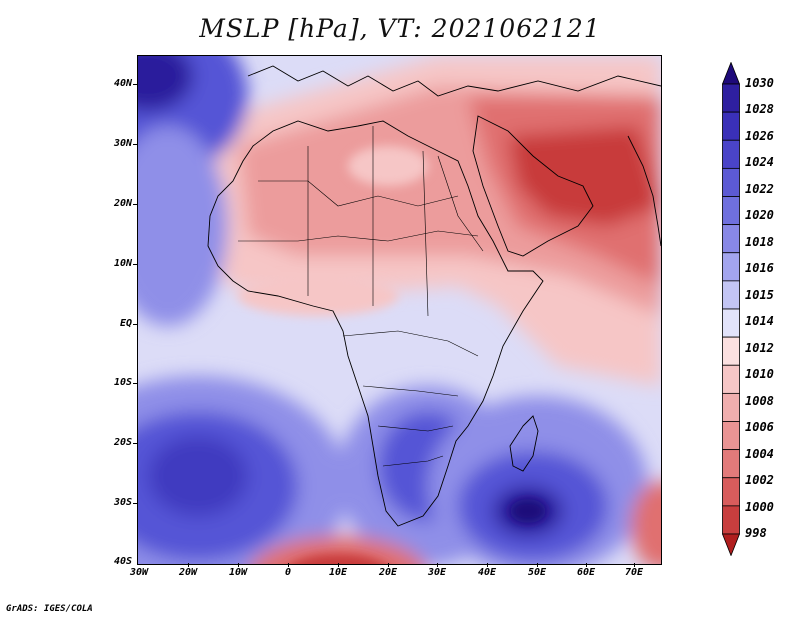 The height and width of the screenshot is (618, 800). I want to click on lat-label: 40N, so click(122, 83).